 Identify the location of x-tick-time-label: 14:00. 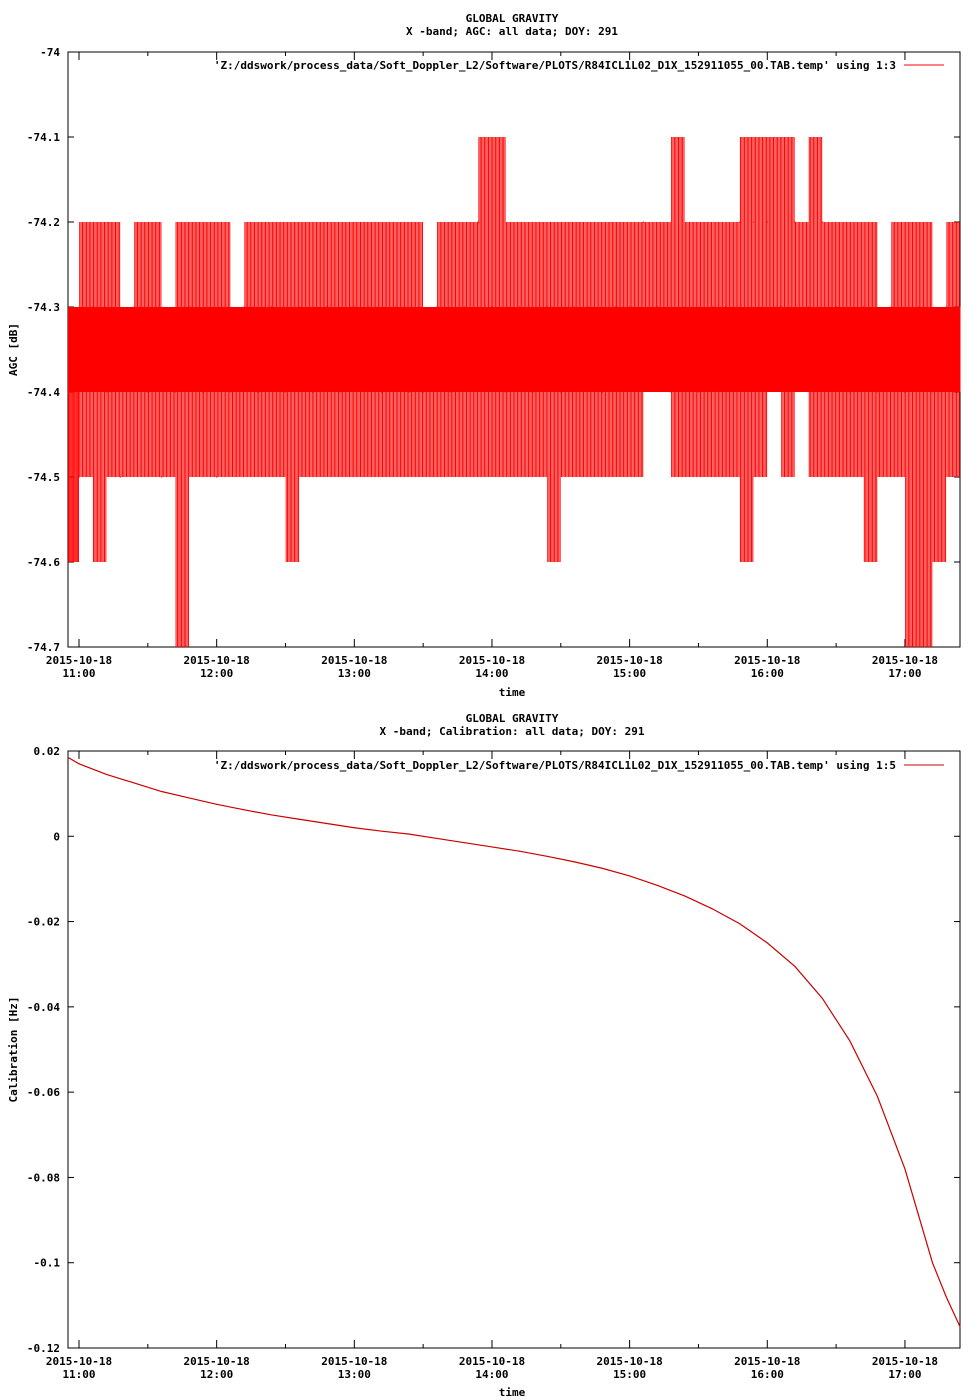
(491, 1374).